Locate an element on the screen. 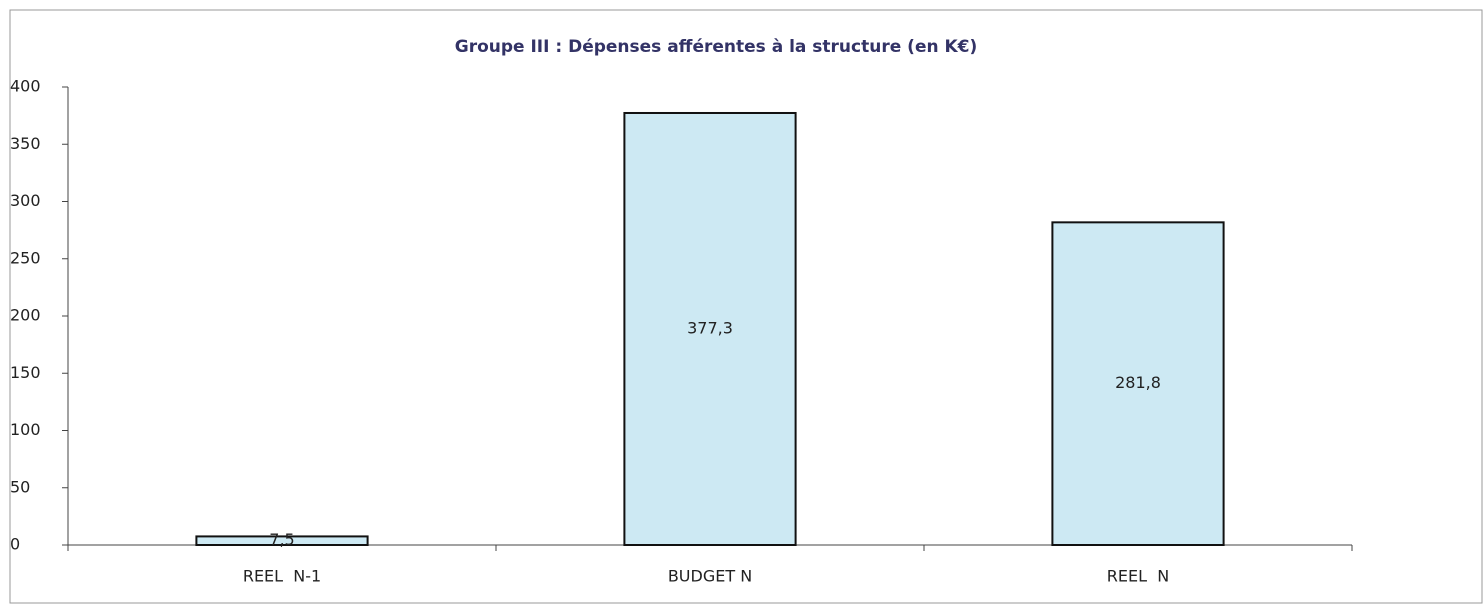 This screenshot has width=1483, height=604. value-label: 281,8 is located at coordinates (1138, 382).